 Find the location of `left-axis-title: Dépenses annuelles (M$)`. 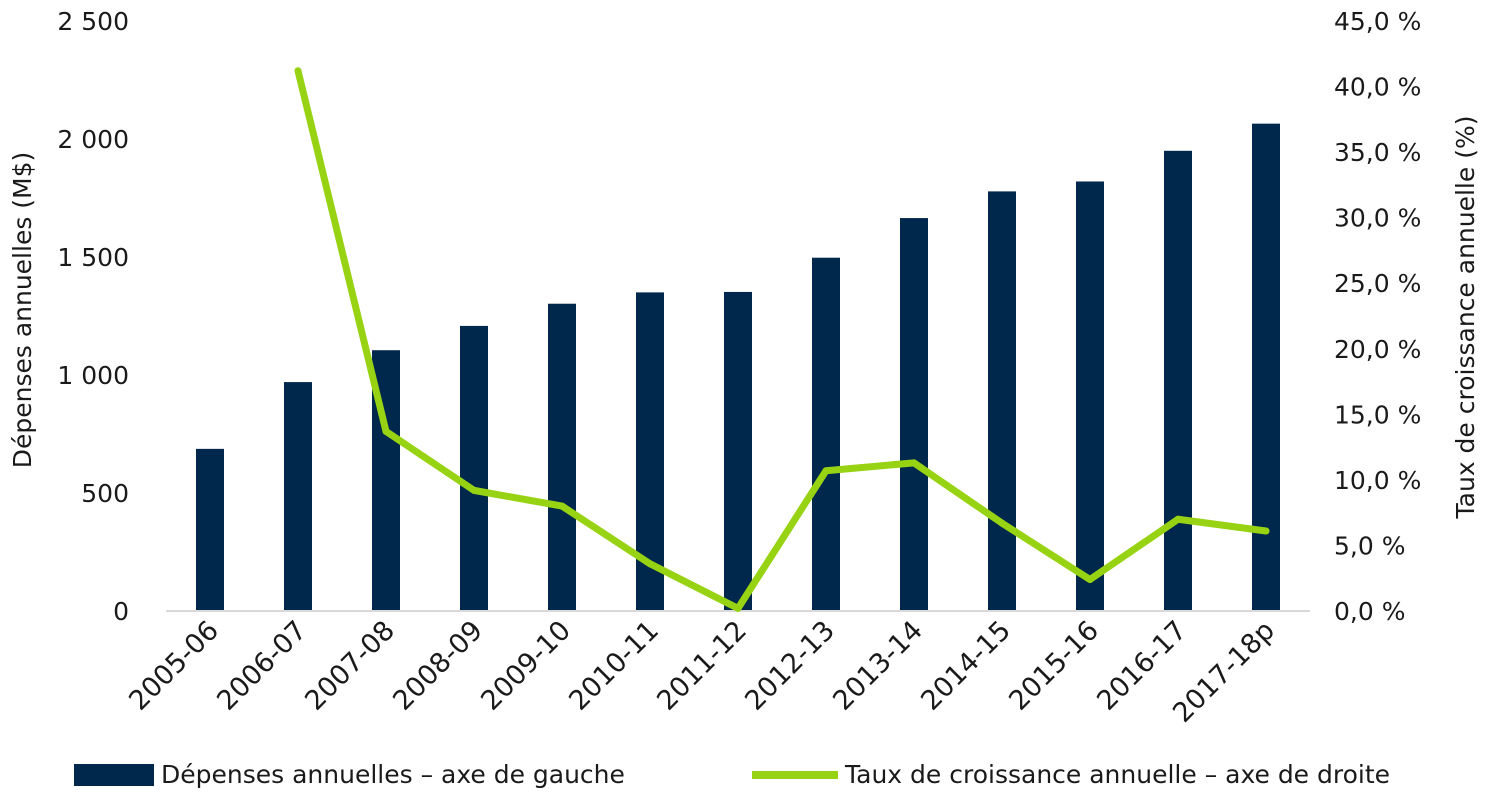

left-axis-title: Dépenses annuelles (M$) is located at coordinates (22, 310).